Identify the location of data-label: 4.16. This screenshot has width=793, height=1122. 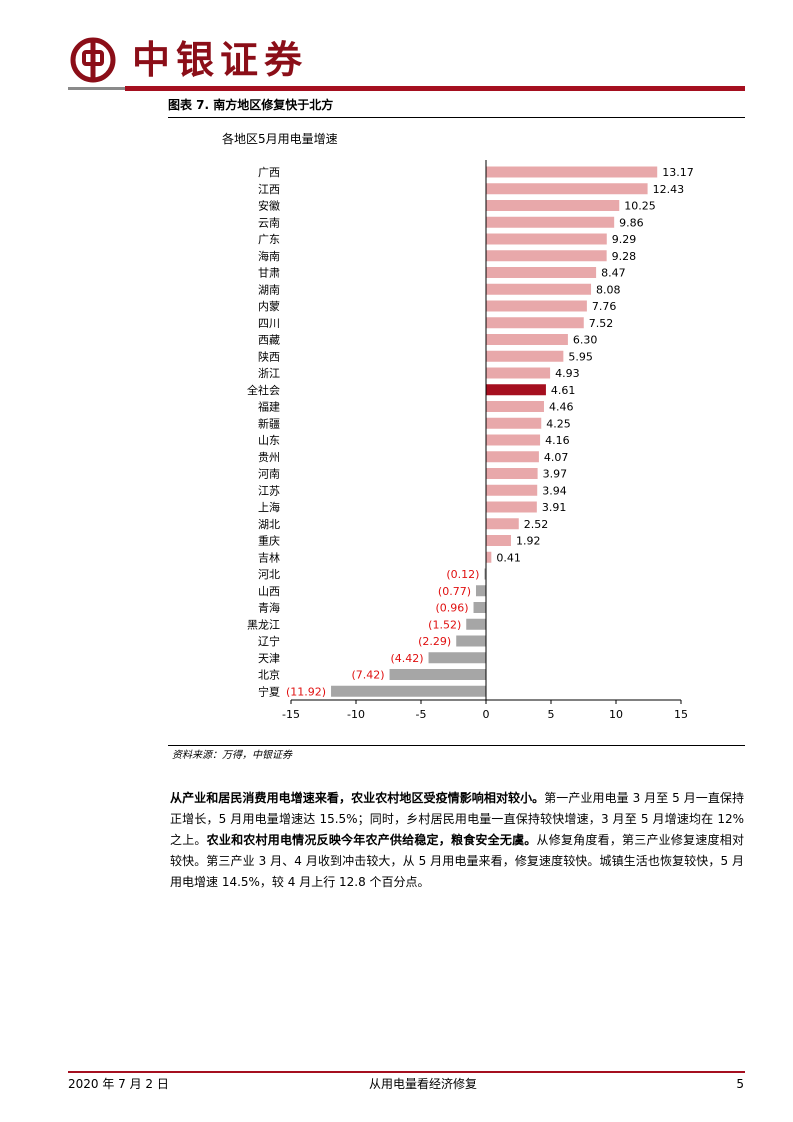
(557, 440).